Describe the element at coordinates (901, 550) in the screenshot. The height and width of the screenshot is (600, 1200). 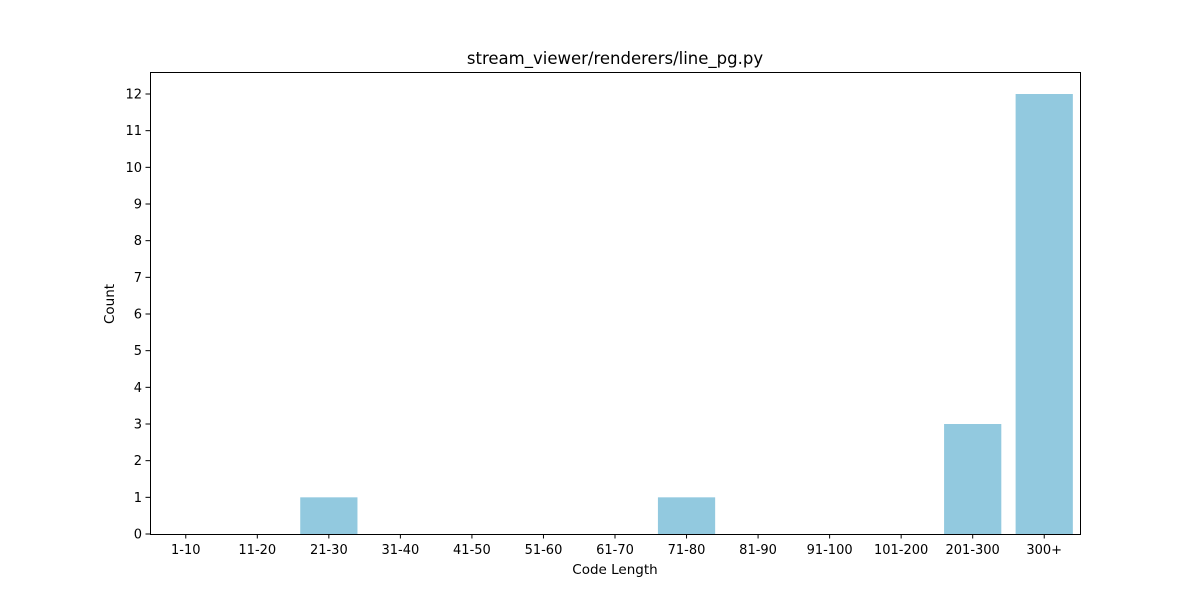
I see `x-tick-label: 101-200` at that location.